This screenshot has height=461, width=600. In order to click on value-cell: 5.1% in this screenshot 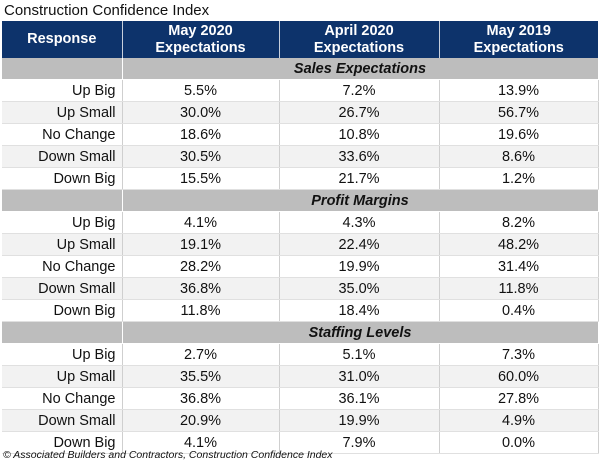, I will do `click(359, 354)`.